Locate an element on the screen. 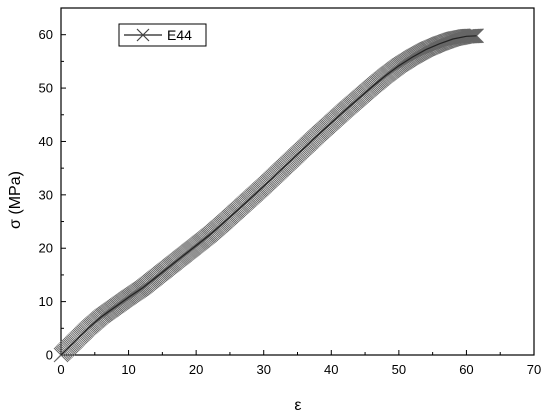 Image resolution: width=550 pixels, height=416 pixels. x-tick-label: 20 is located at coordinates (196, 369).